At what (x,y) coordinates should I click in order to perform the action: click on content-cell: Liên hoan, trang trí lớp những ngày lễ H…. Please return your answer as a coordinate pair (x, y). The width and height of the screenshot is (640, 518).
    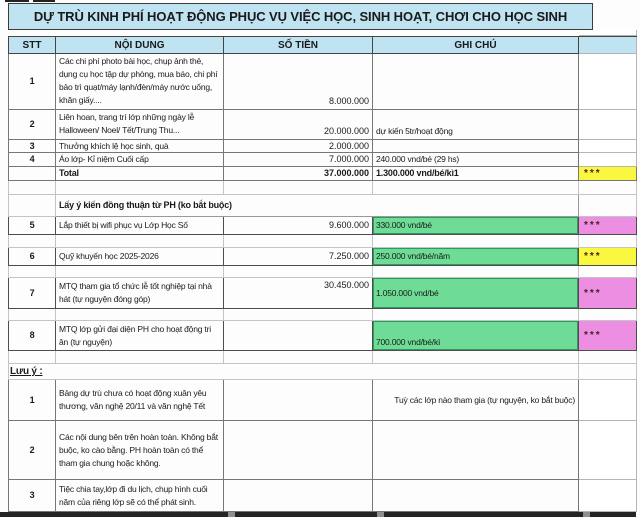
    Looking at the image, I should click on (140, 125).